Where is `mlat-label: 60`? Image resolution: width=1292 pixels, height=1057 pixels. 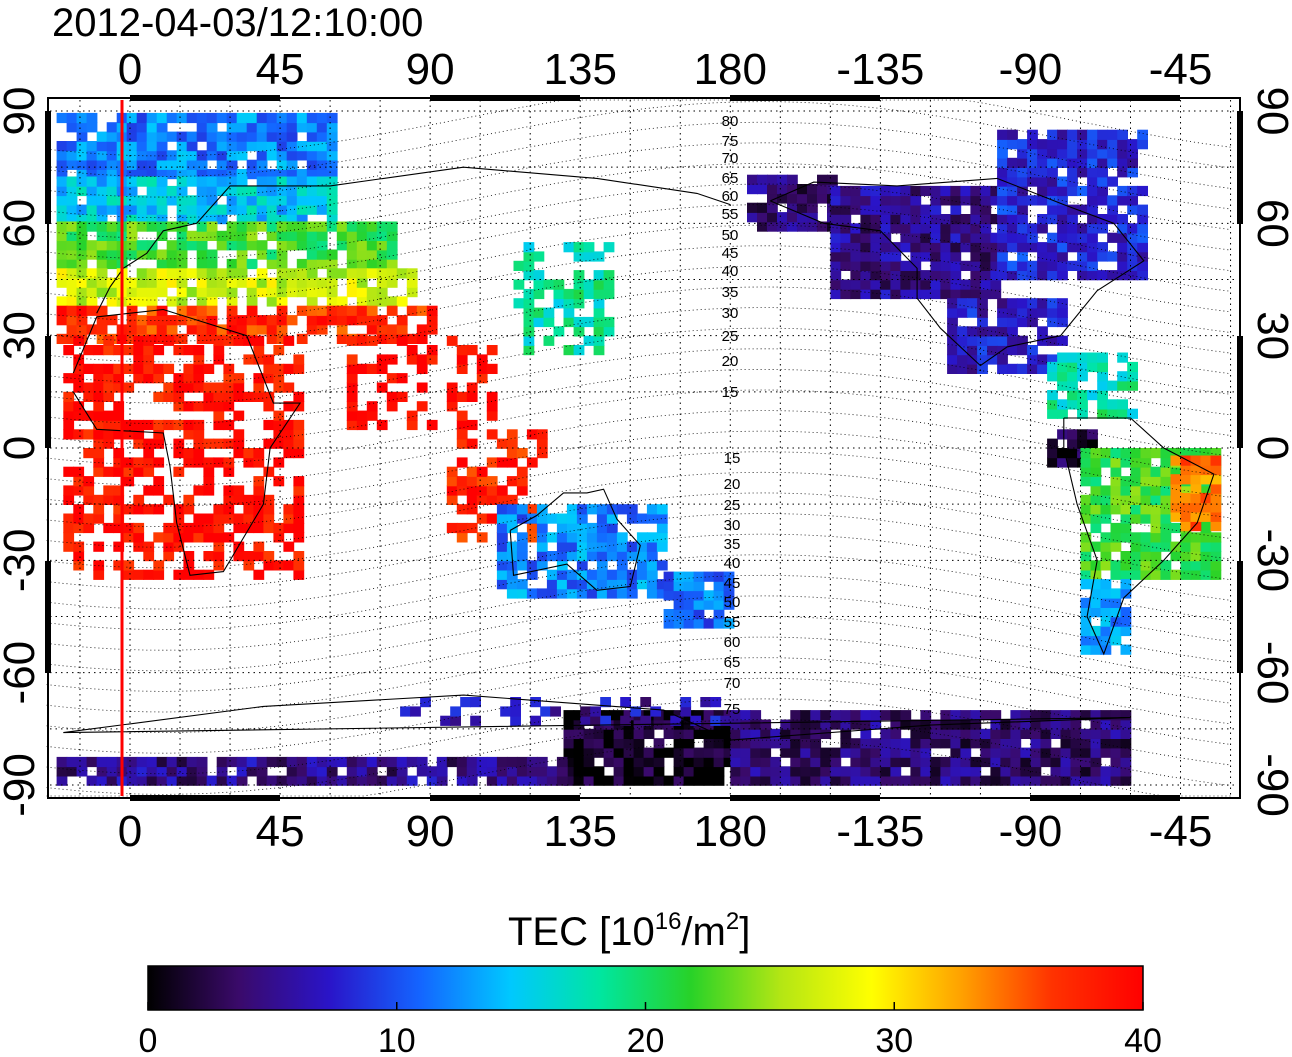
mlat-label: 60 is located at coordinates (732, 642).